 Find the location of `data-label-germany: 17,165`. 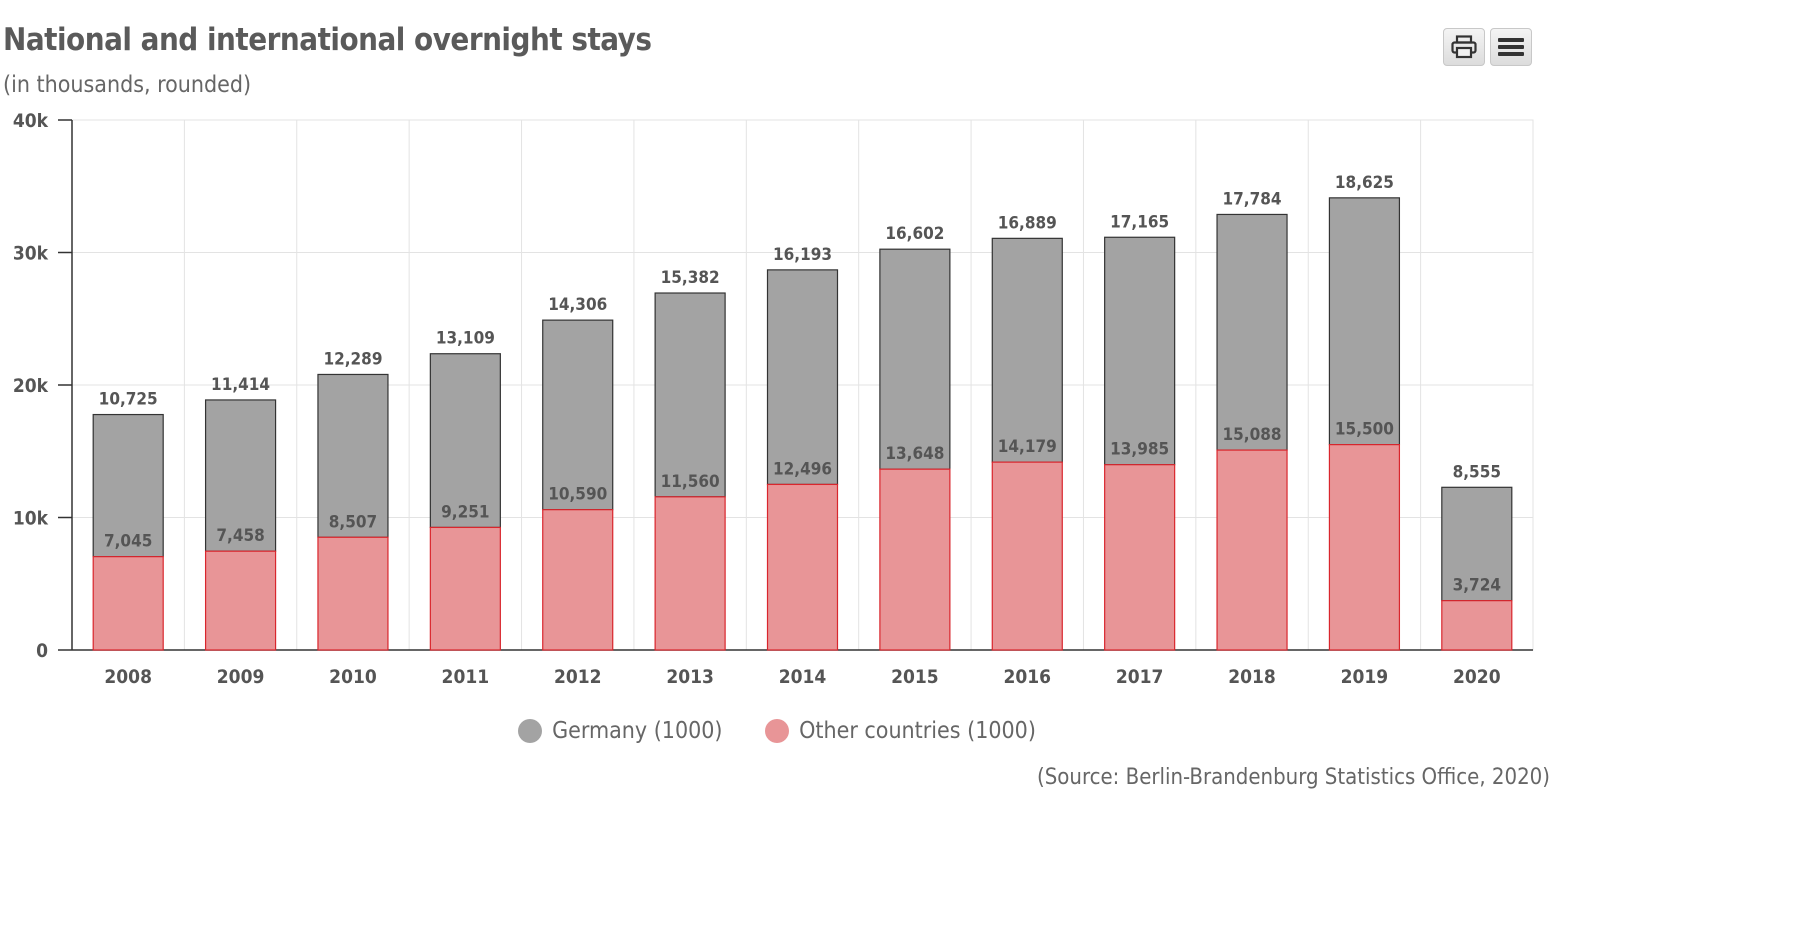

data-label-germany: 17,165 is located at coordinates (1139, 222).